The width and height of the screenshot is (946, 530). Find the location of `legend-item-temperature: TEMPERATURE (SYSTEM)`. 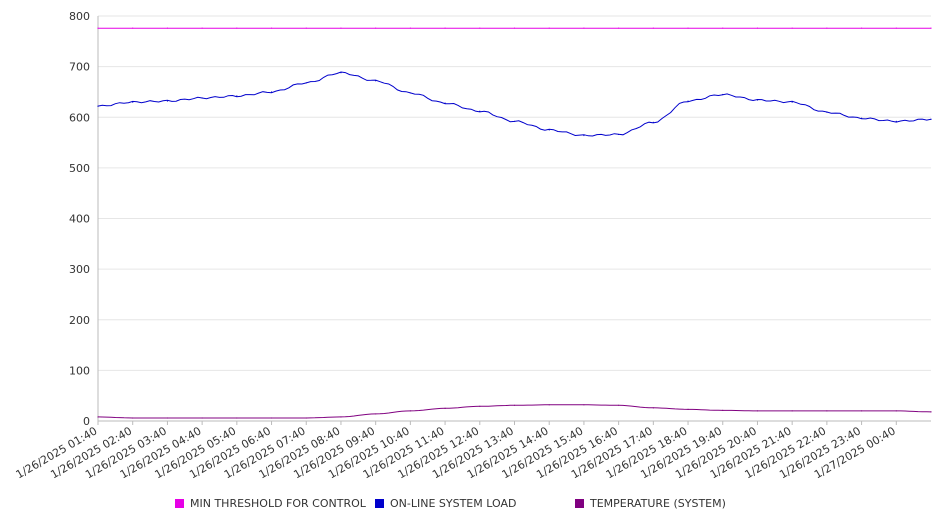

legend-item-temperature: TEMPERATURE (SYSTEM) is located at coordinates (650, 503).